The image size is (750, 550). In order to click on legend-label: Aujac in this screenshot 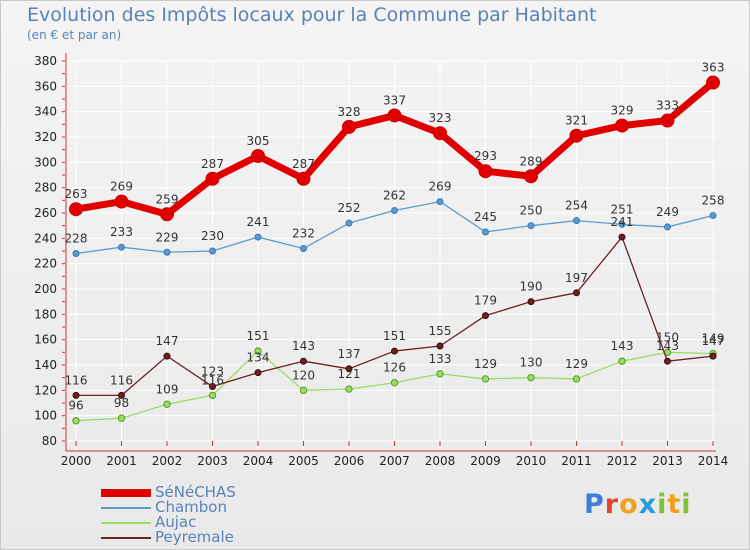, I will do `click(176, 522)`.